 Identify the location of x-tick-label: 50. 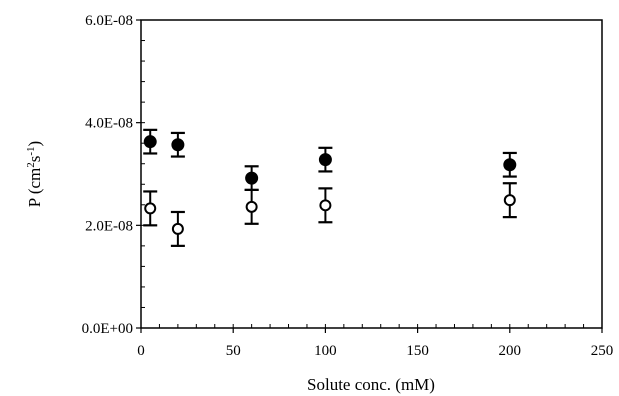
(233, 351).